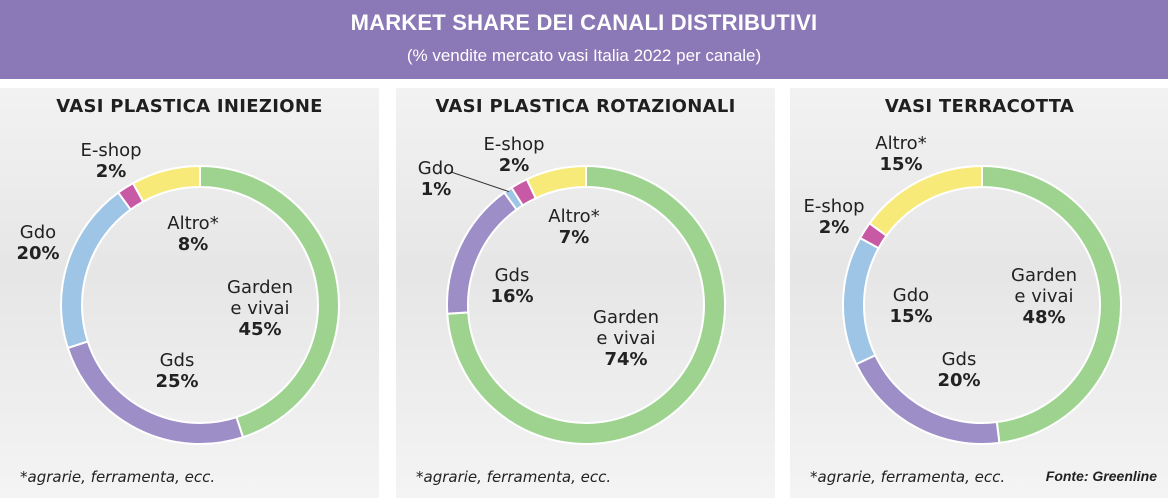 The height and width of the screenshot is (500, 1168). What do you see at coordinates (1101, 476) in the screenshot?
I see `source-credit: Fonte: Greenline` at bounding box center [1101, 476].